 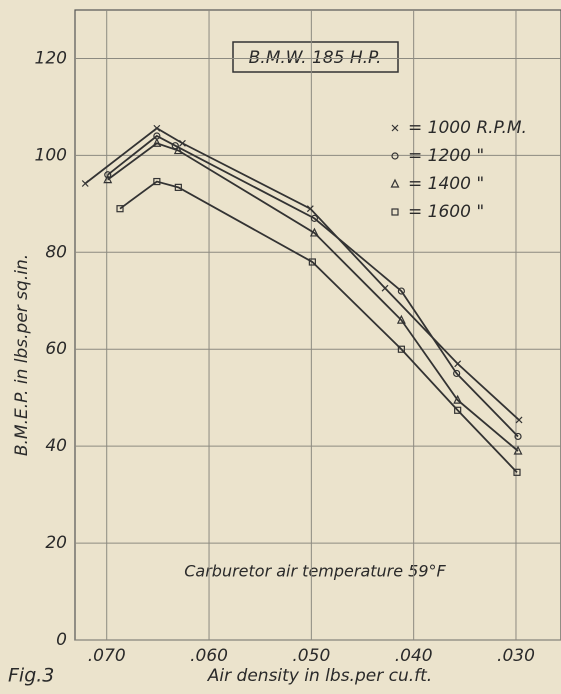 I want to click on x-tick-label: .040, so click(x=414, y=656).